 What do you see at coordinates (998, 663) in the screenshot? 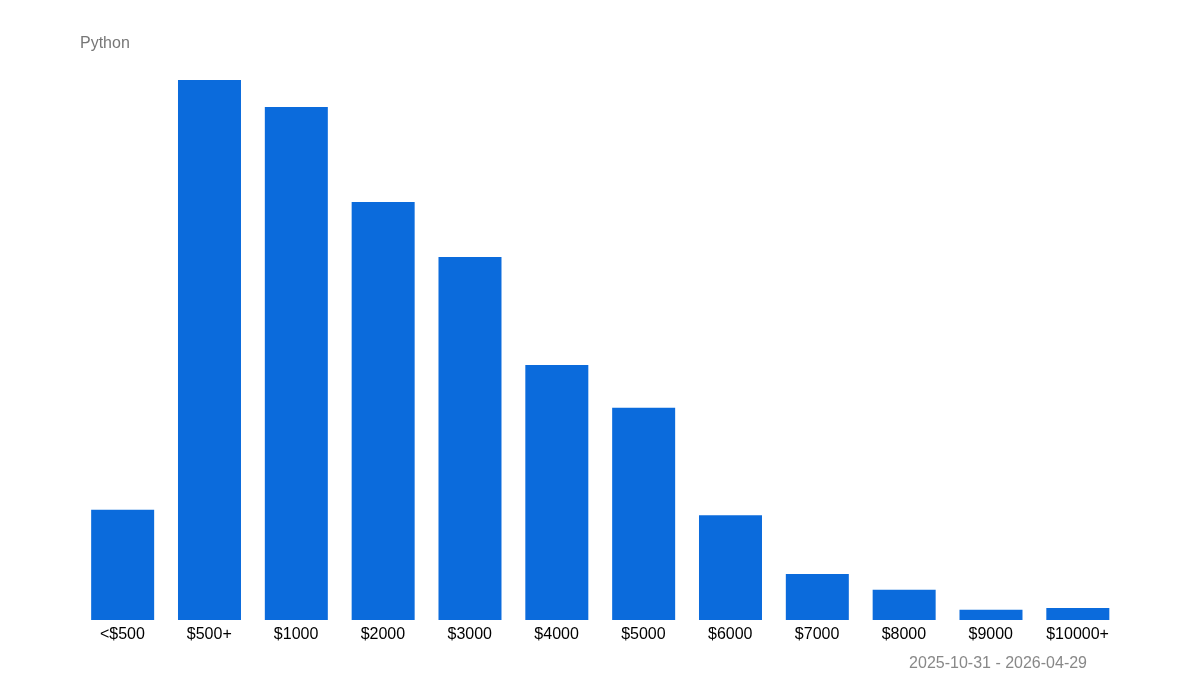
I see `text: 2025-10-31 - 2026-04-29` at bounding box center [998, 663].